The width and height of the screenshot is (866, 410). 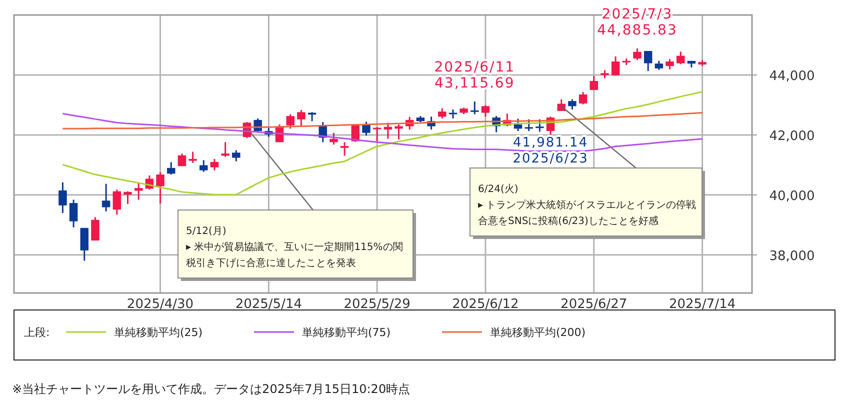 I want to click on annotation: 2025/6/11 43,115.69, so click(x=475, y=76).